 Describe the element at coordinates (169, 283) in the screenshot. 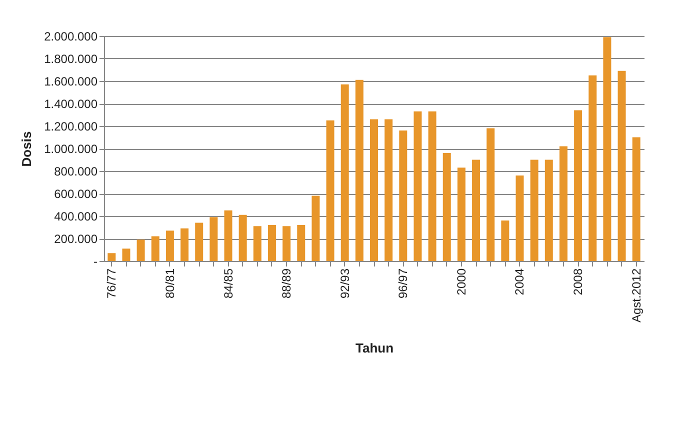

I see `x-tick-label: 80/81` at that location.